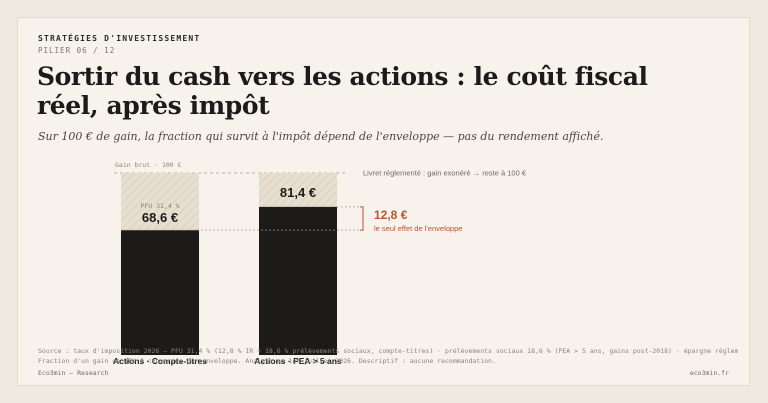  What do you see at coordinates (119, 38) in the screenshot?
I see `kicker: STRATÉGIES D'INVESTISSEMENT` at bounding box center [119, 38].